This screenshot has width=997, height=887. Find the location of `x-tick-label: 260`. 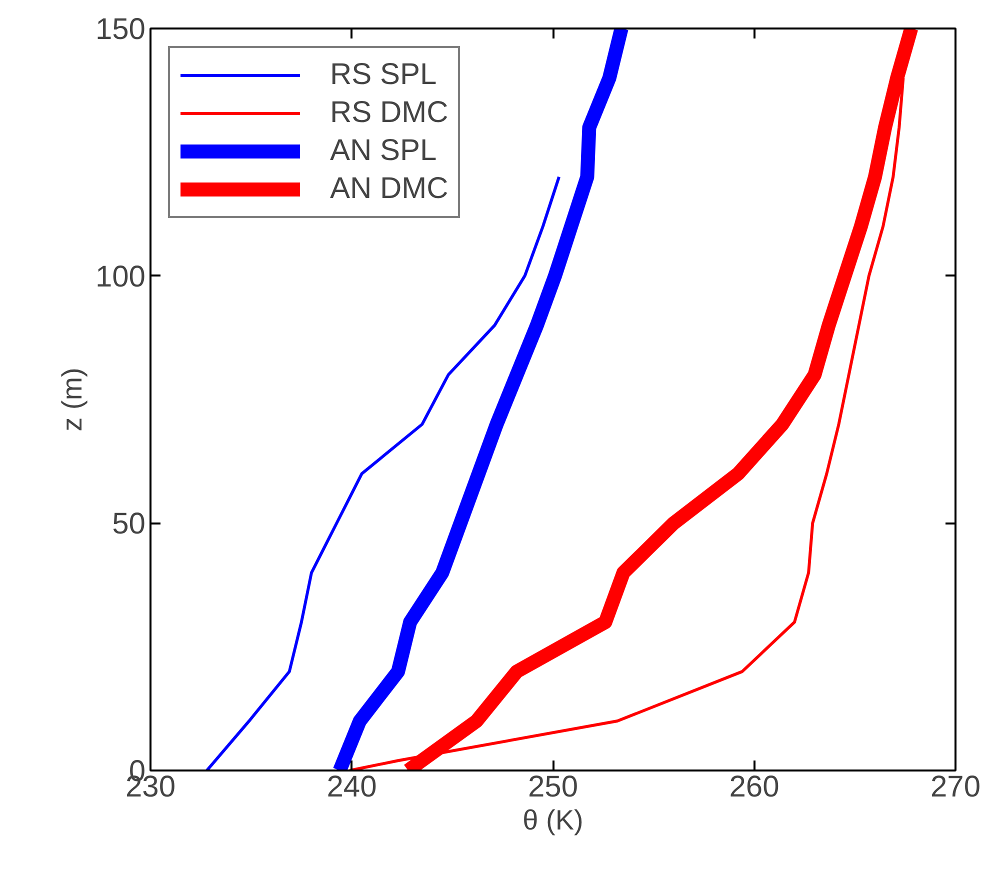

x-tick-label: 260 is located at coordinates (754, 787).